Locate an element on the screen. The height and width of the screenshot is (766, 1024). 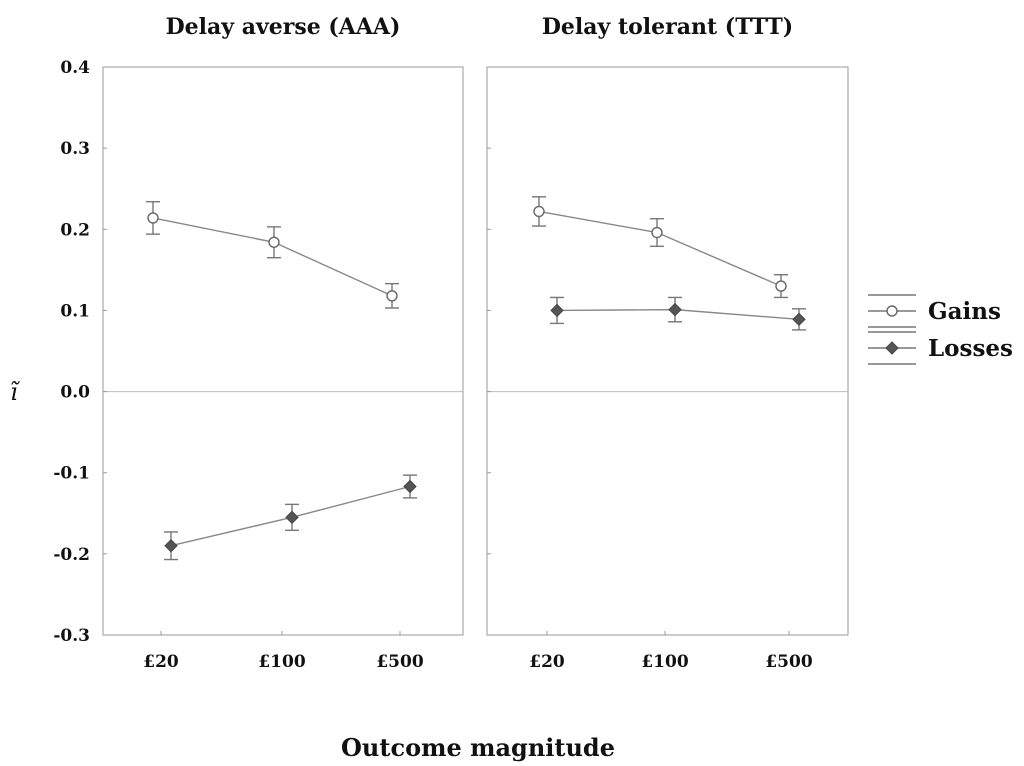
y-tick-label: -0.1 is located at coordinates (71, 474).